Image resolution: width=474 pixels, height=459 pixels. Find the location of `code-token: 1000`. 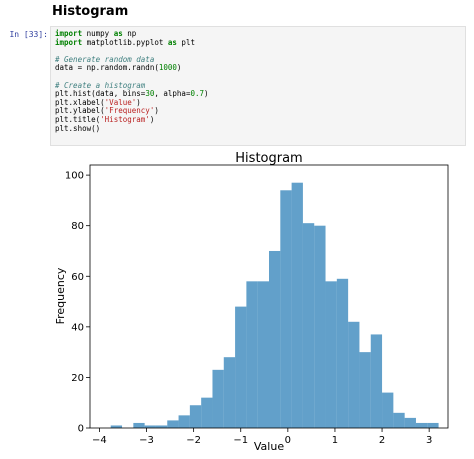

code-token: 1000 is located at coordinates (167, 68).